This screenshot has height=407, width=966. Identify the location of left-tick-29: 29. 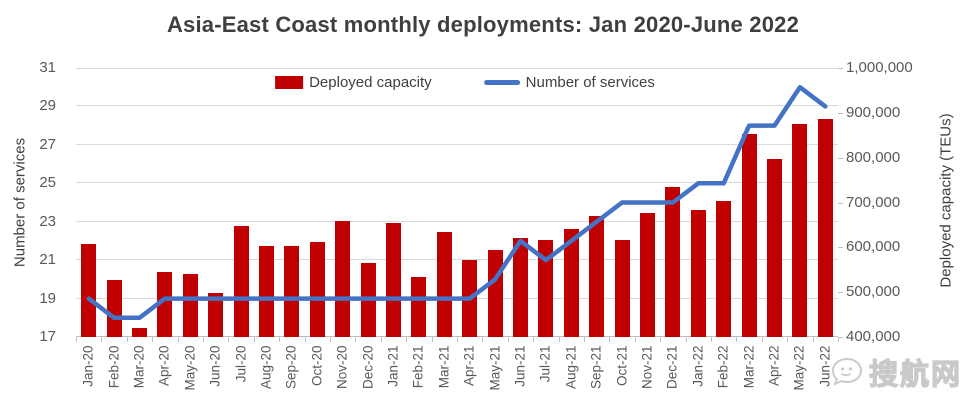
(47, 106).